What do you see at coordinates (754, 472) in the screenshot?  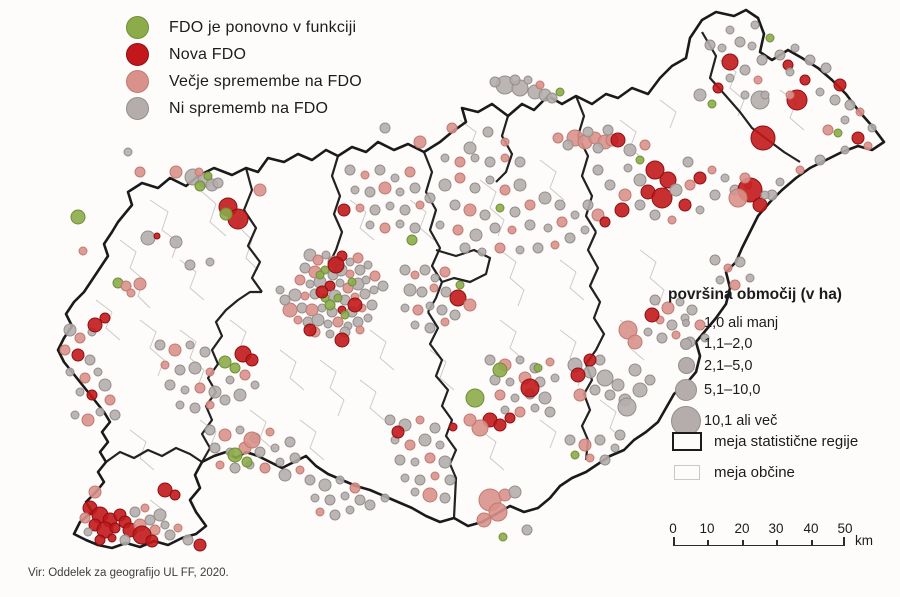 I see `boundary-label: meja občine` at bounding box center [754, 472].